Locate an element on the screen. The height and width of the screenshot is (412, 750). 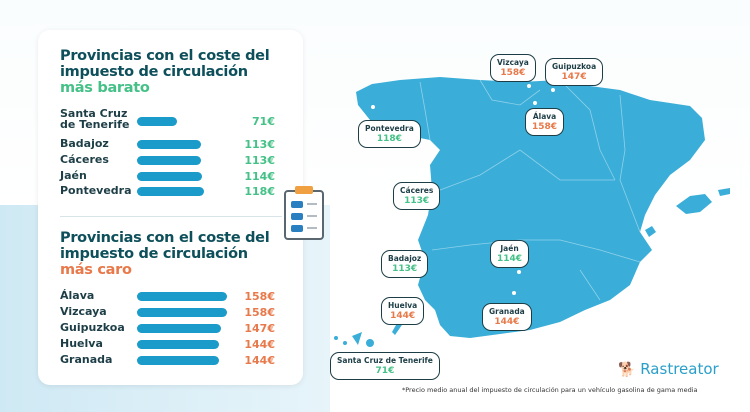
province-name: Pontevedra is located at coordinates (389, 128).